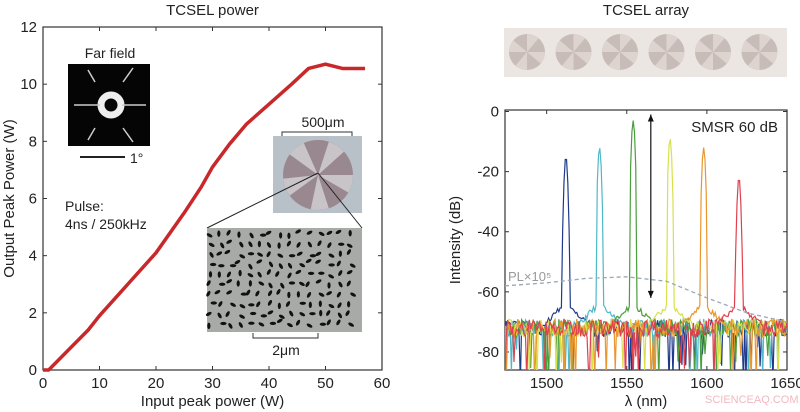 Image resolution: width=800 pixels, height=412 pixels. I want to click on y-axis-label: Output Peak Power (W), so click(9, 198).